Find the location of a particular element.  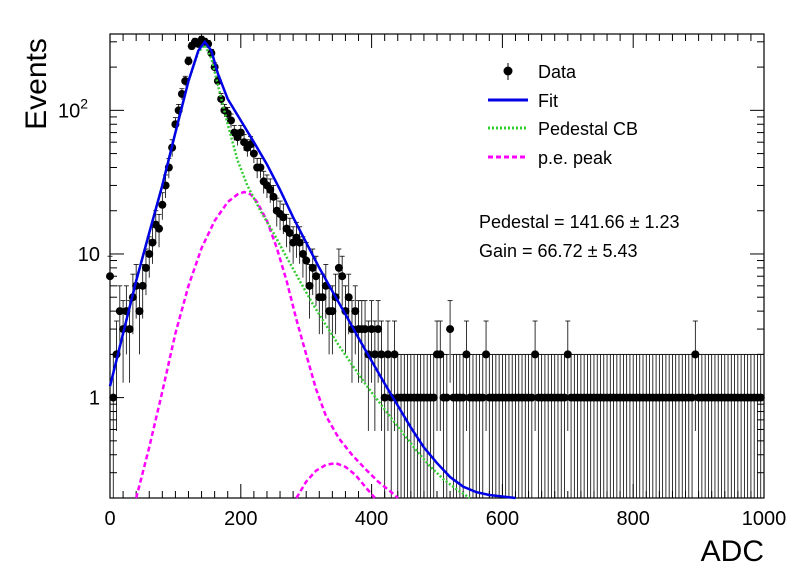

legend-item-pe-peak: p.e. peak is located at coordinates (550, 158).